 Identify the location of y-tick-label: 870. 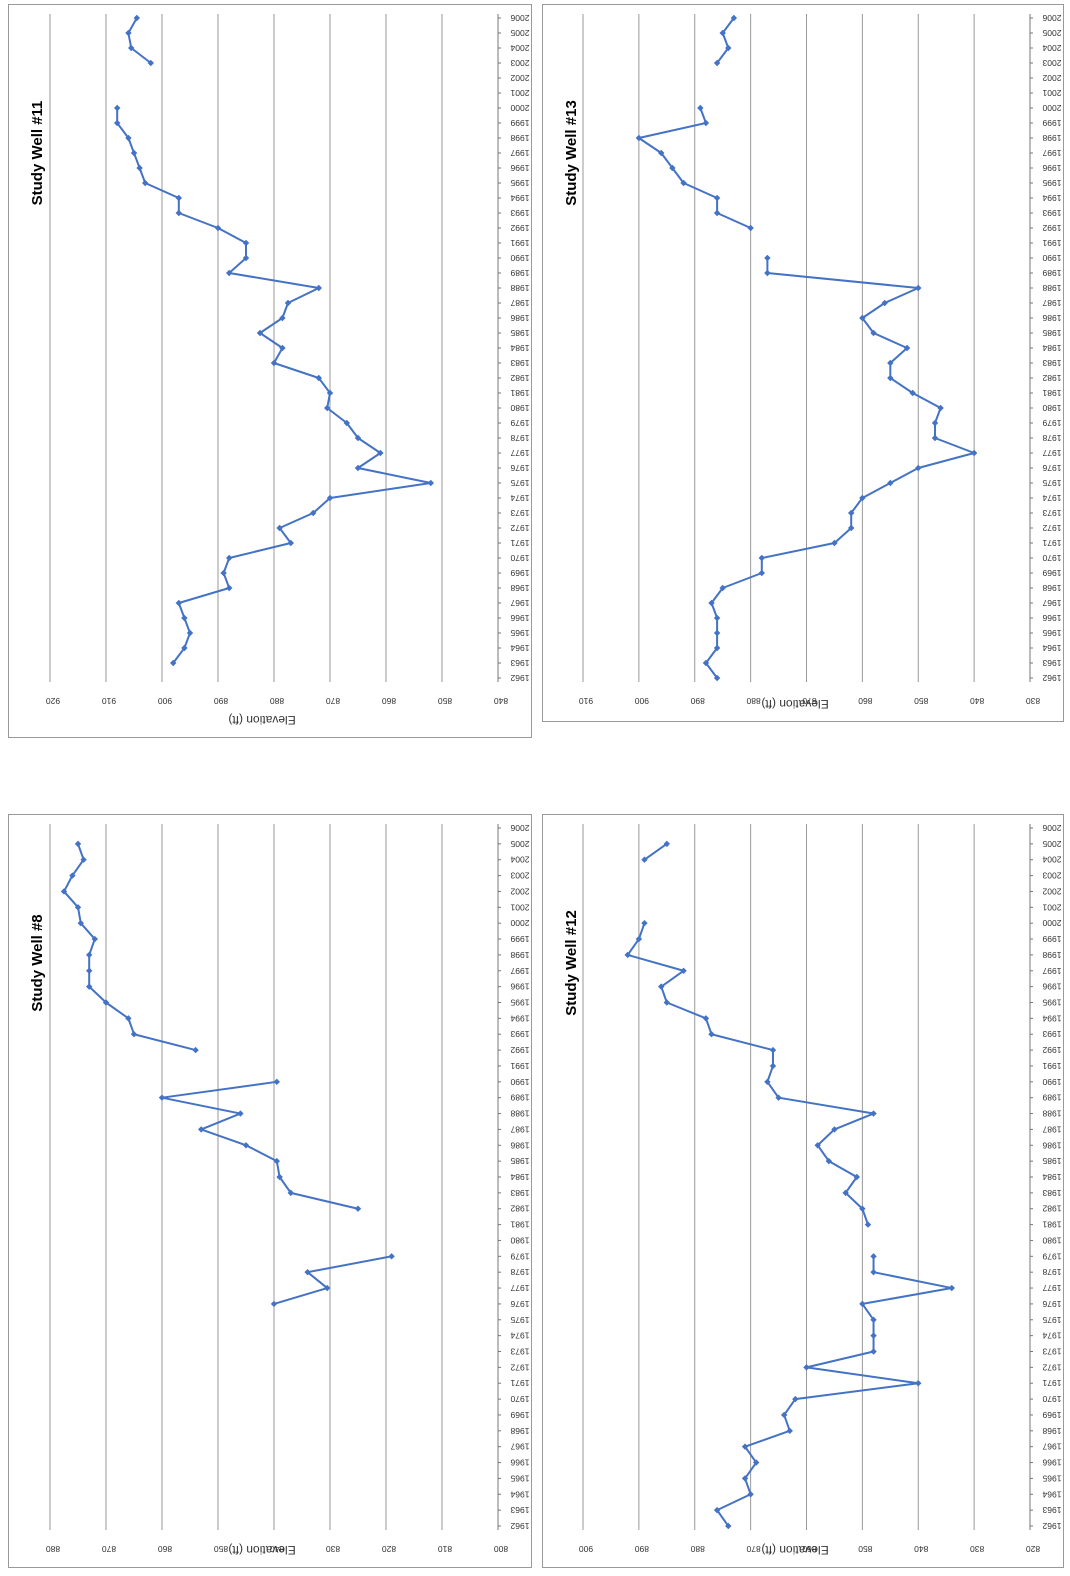
(109, 1549).